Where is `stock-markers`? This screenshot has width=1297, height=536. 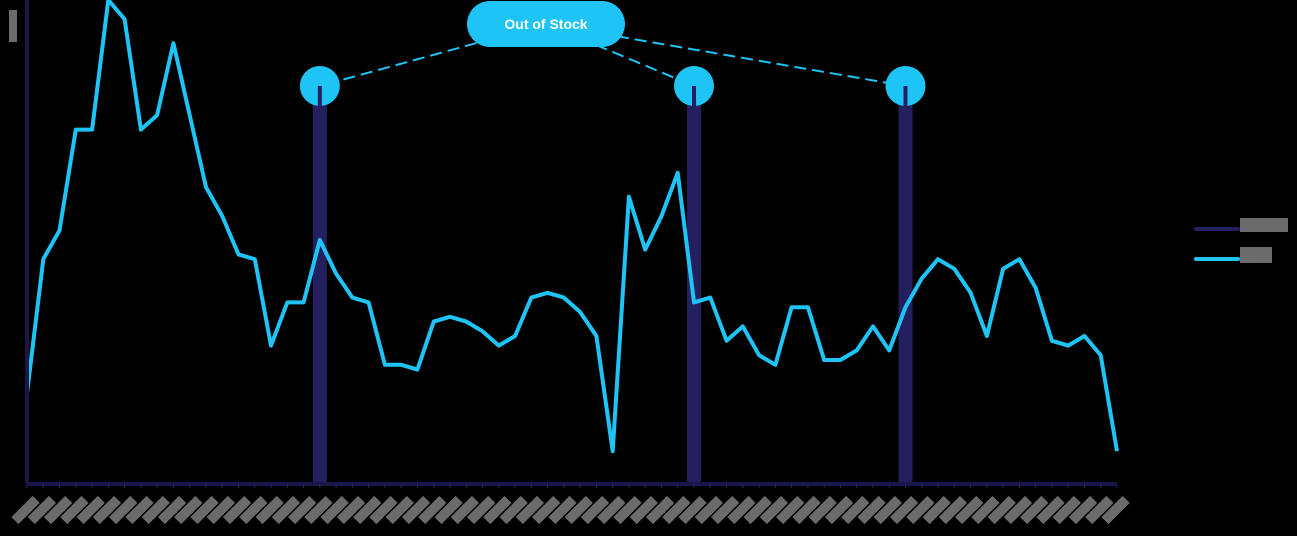
stock-markers is located at coordinates (612, 86).